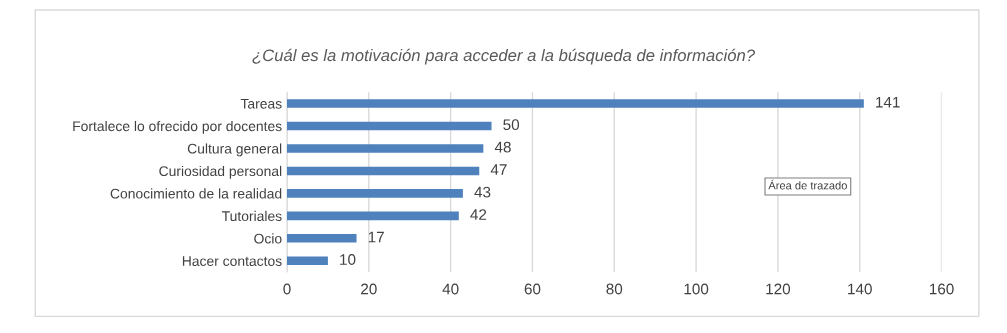  Describe the element at coordinates (888, 102) in the screenshot. I see `data-label: 141` at that location.